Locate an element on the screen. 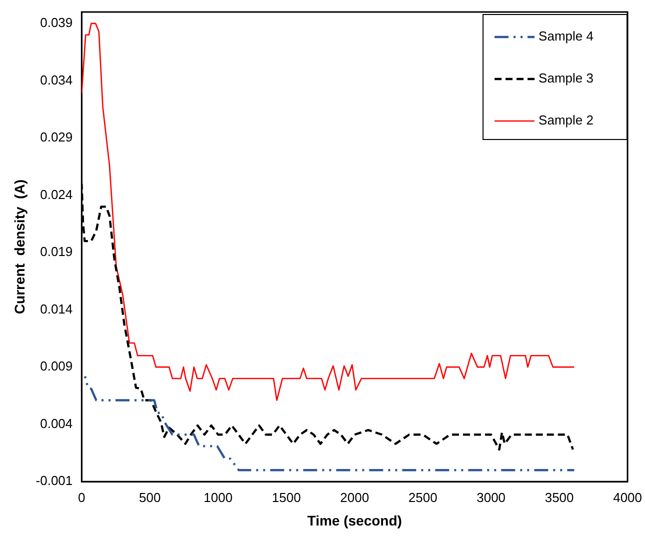 This screenshot has width=645, height=540. y-tick-label: 0.029 is located at coordinates (56, 137).